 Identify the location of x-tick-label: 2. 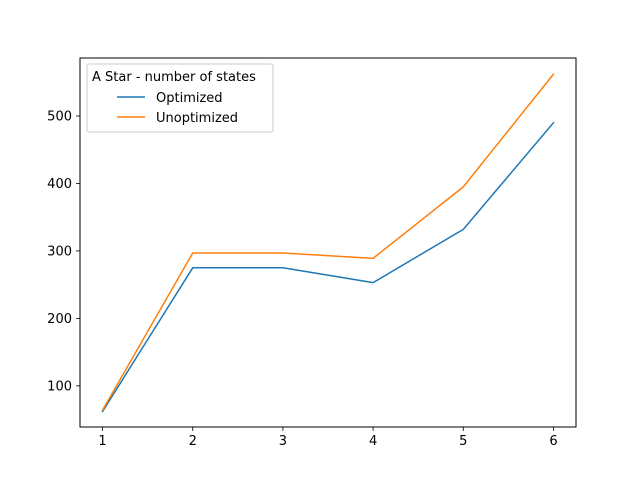
(193, 441).